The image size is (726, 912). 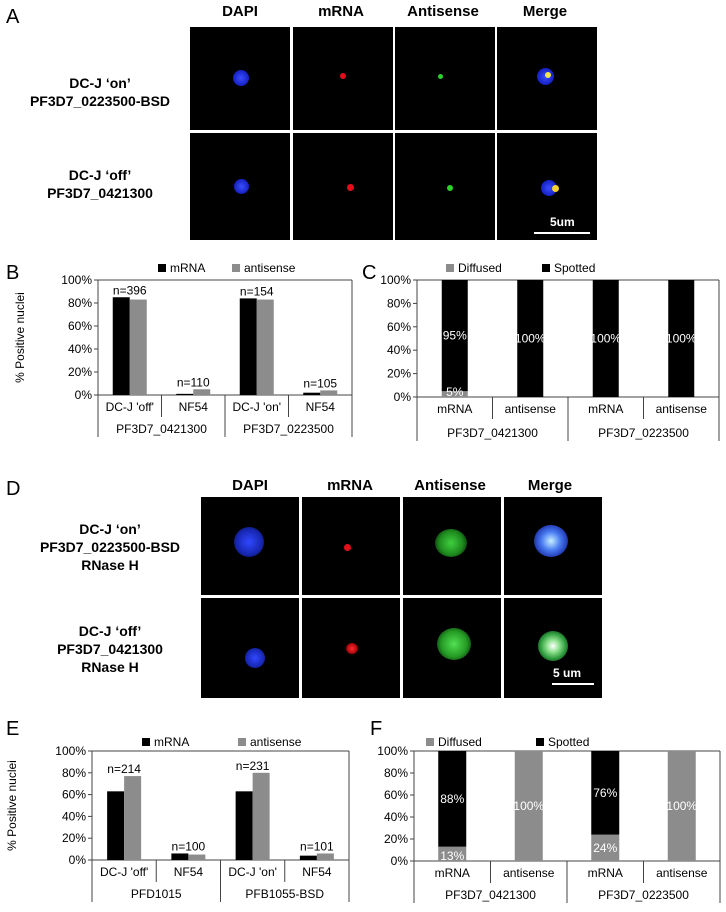 I want to click on n-count-label: n=105, so click(x=320, y=383).